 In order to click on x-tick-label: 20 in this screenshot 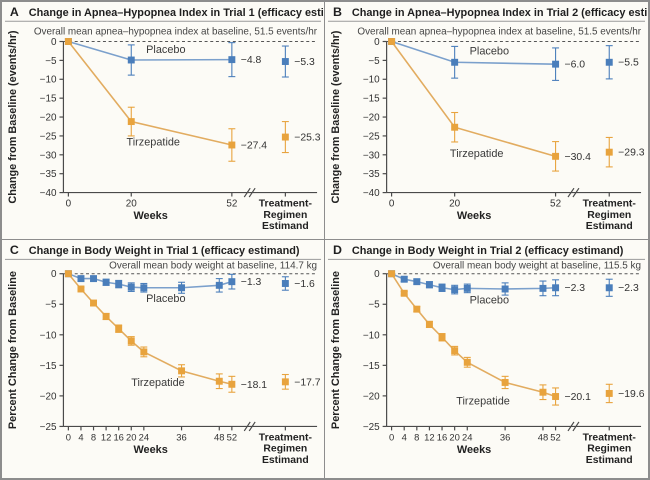, I will do `click(131, 436)`.